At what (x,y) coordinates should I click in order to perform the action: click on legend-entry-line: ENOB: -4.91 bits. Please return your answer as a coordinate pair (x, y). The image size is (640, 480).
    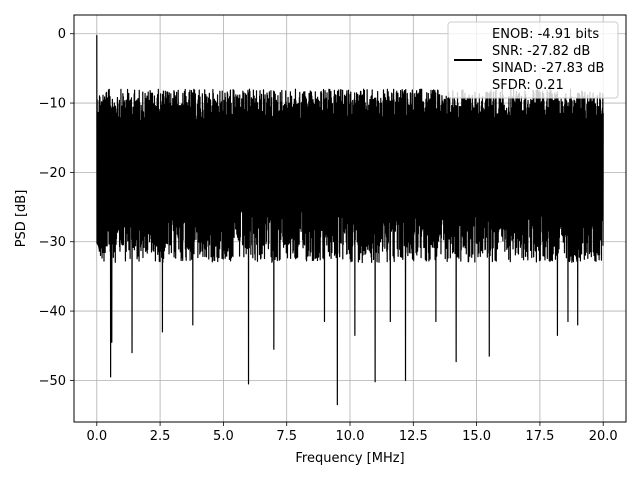
    Looking at the image, I should click on (545, 34).